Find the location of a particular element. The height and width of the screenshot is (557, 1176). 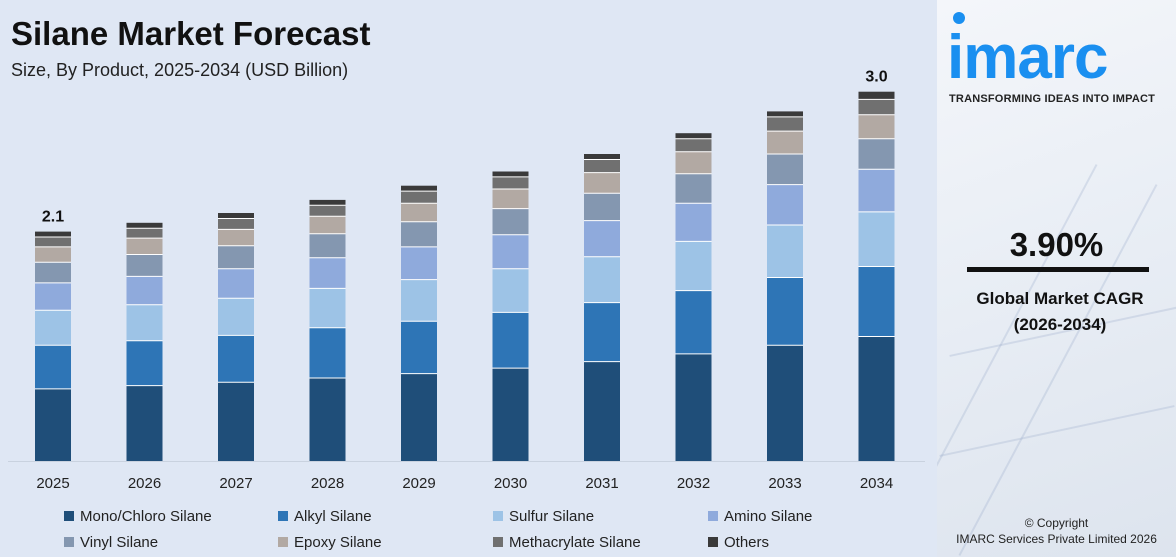

x-tick-label: 2026 is located at coordinates (144, 483).